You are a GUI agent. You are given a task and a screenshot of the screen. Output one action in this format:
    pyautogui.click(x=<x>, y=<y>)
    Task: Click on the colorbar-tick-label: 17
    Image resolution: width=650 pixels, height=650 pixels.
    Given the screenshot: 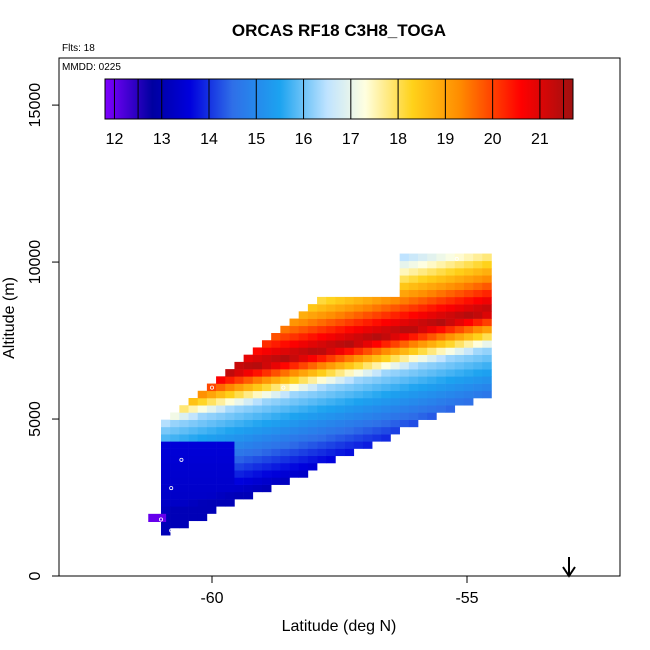 What is the action you would take?
    pyautogui.click(x=351, y=139)
    